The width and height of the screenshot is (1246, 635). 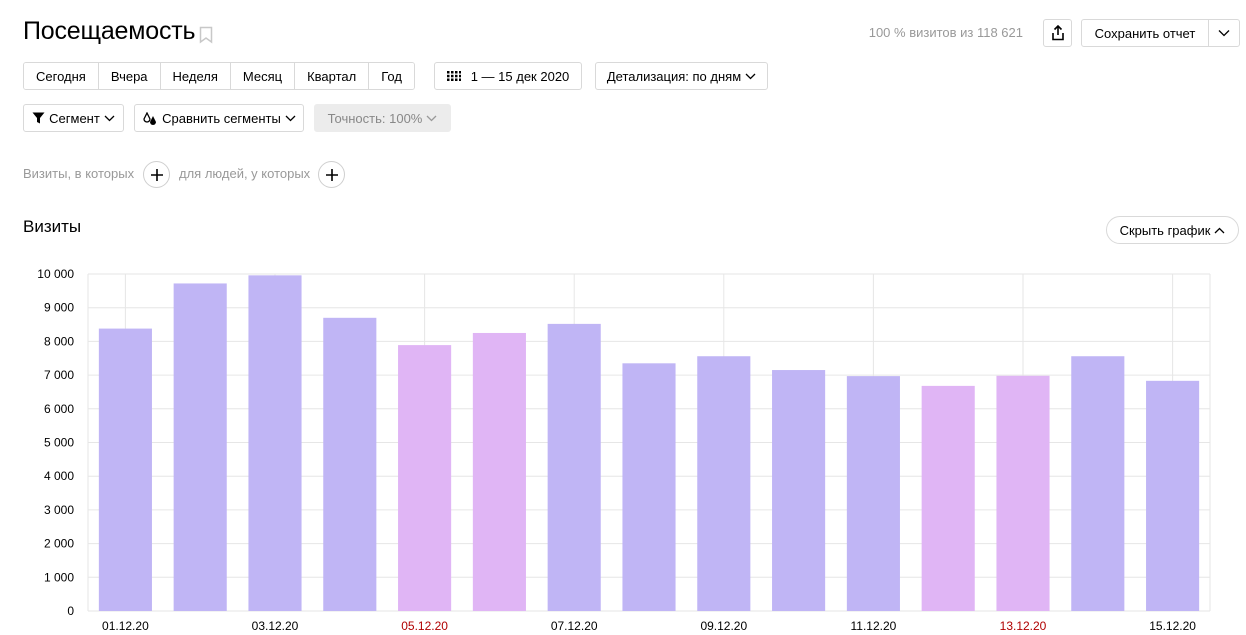 I want to click on chart-section-title: Визиты, so click(x=52, y=226).